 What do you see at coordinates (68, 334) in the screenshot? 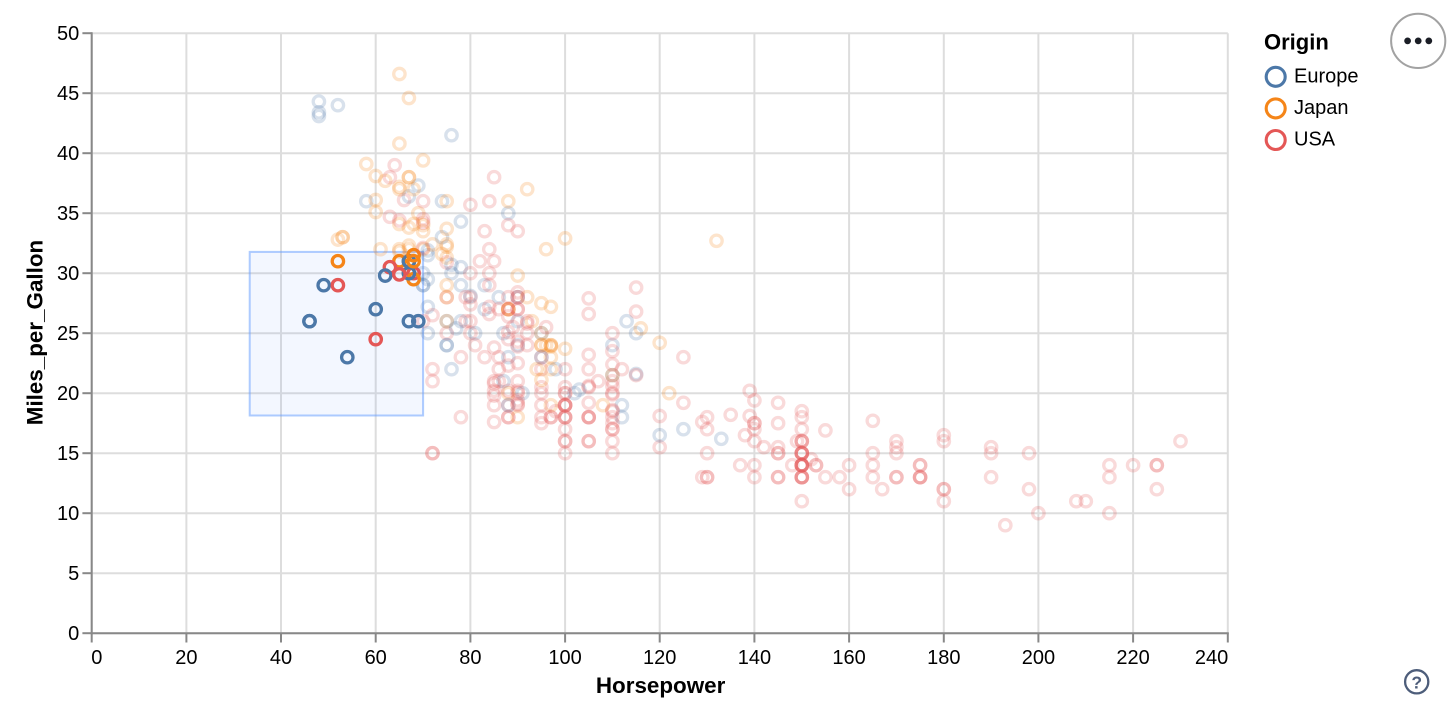
I see `svg-text: 25` at bounding box center [68, 334].